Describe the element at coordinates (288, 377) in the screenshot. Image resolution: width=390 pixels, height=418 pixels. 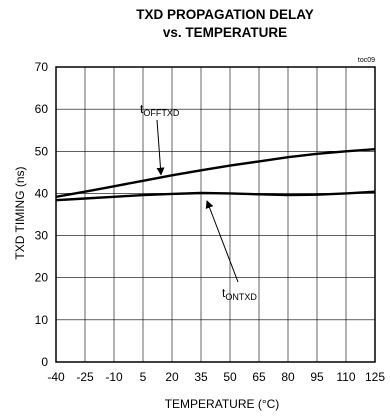
I see `x-tick-label: 80` at that location.